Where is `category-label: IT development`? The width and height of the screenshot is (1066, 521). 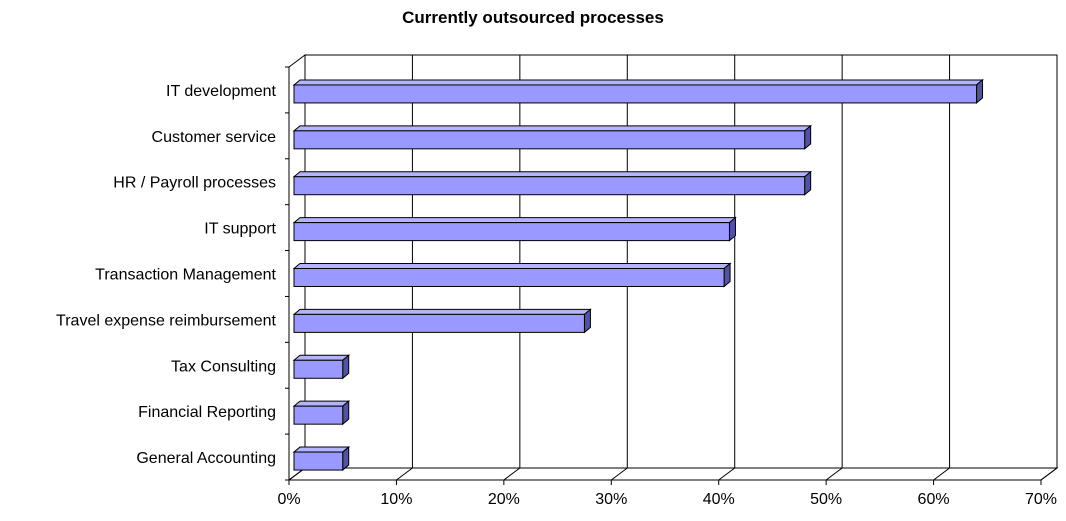 category-label: IT development is located at coordinates (221, 91).